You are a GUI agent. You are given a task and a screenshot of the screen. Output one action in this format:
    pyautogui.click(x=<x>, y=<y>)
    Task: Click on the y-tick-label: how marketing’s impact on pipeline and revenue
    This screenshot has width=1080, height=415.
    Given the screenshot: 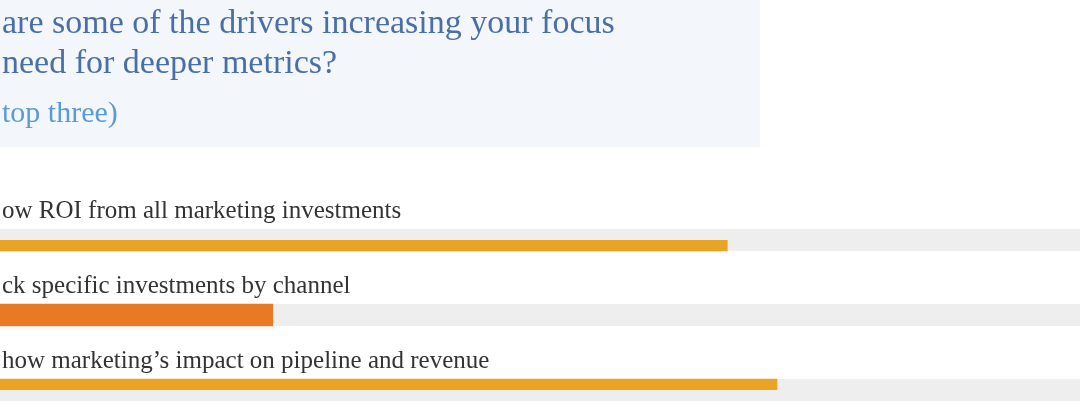 What is the action you would take?
    pyautogui.click(x=246, y=359)
    